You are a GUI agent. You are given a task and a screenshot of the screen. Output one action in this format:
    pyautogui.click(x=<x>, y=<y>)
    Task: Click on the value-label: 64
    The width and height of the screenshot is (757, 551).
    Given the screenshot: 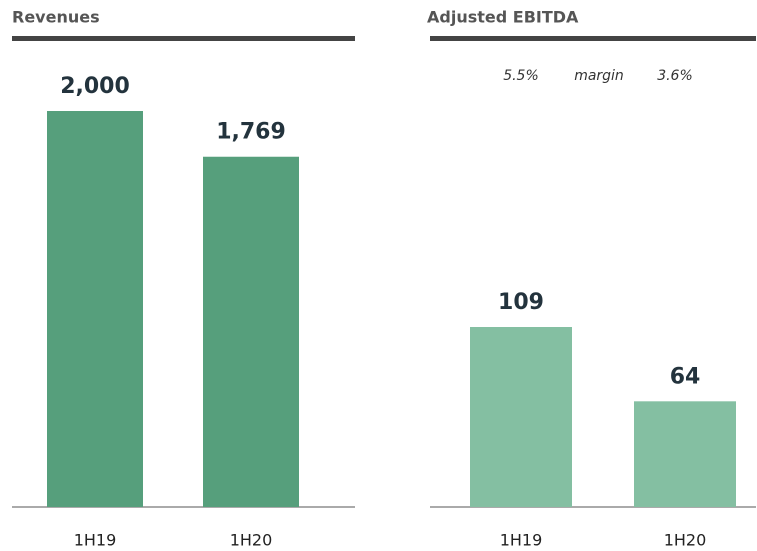 What is the action you would take?
    pyautogui.click(x=685, y=376)
    